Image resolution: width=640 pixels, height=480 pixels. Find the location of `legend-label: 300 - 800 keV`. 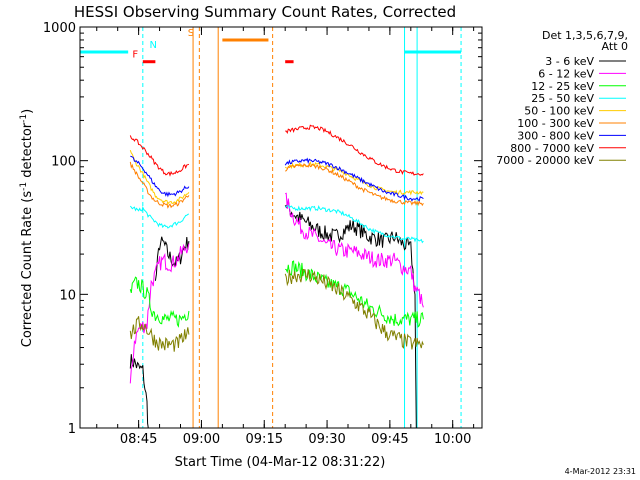

legend-label: 300 - 800 keV is located at coordinates (555, 135).